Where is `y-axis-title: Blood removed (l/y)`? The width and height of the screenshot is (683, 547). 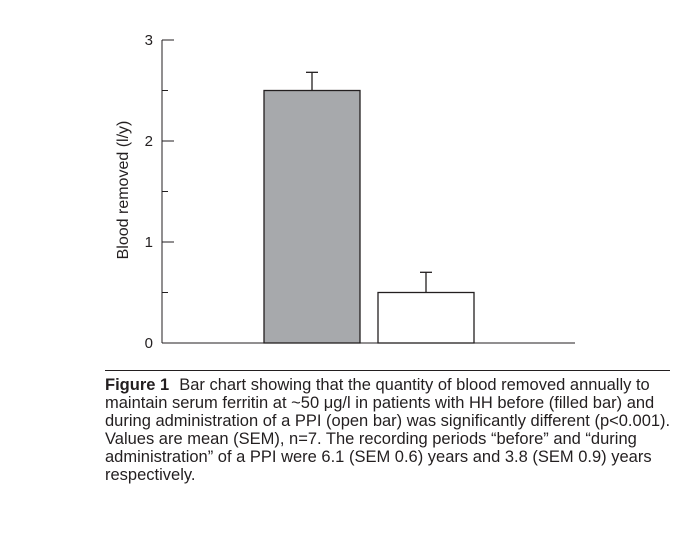
y-axis-title: Blood removed (l/y) is located at coordinates (123, 190).